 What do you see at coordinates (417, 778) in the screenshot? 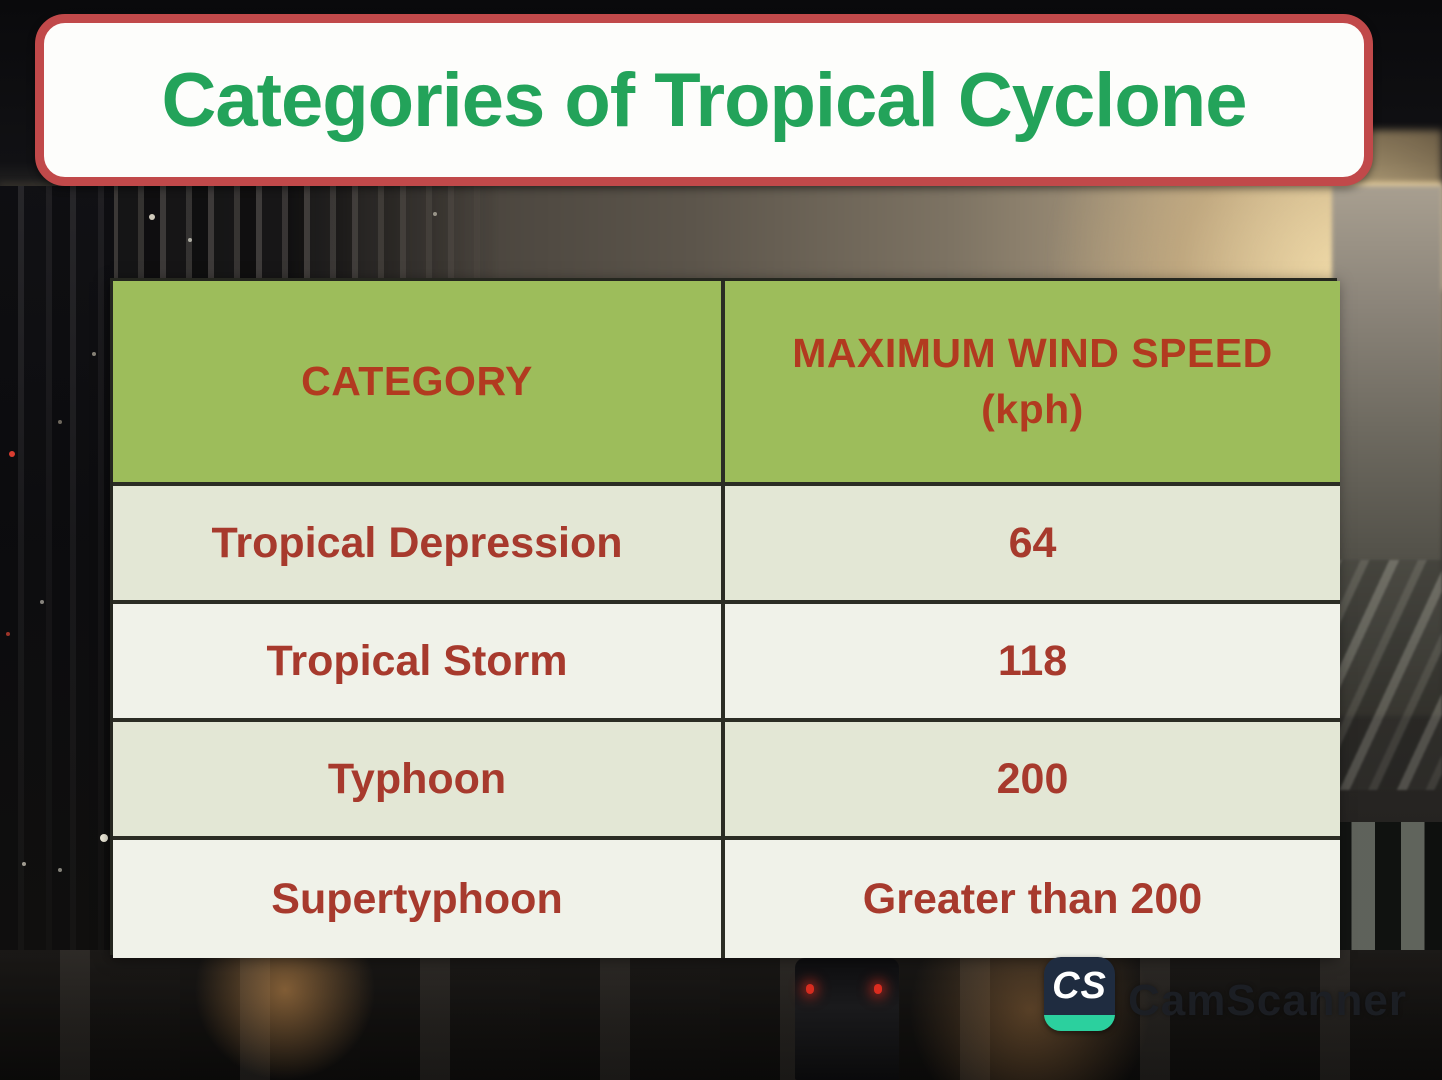
I see `category-cell: Typhoon` at bounding box center [417, 778].